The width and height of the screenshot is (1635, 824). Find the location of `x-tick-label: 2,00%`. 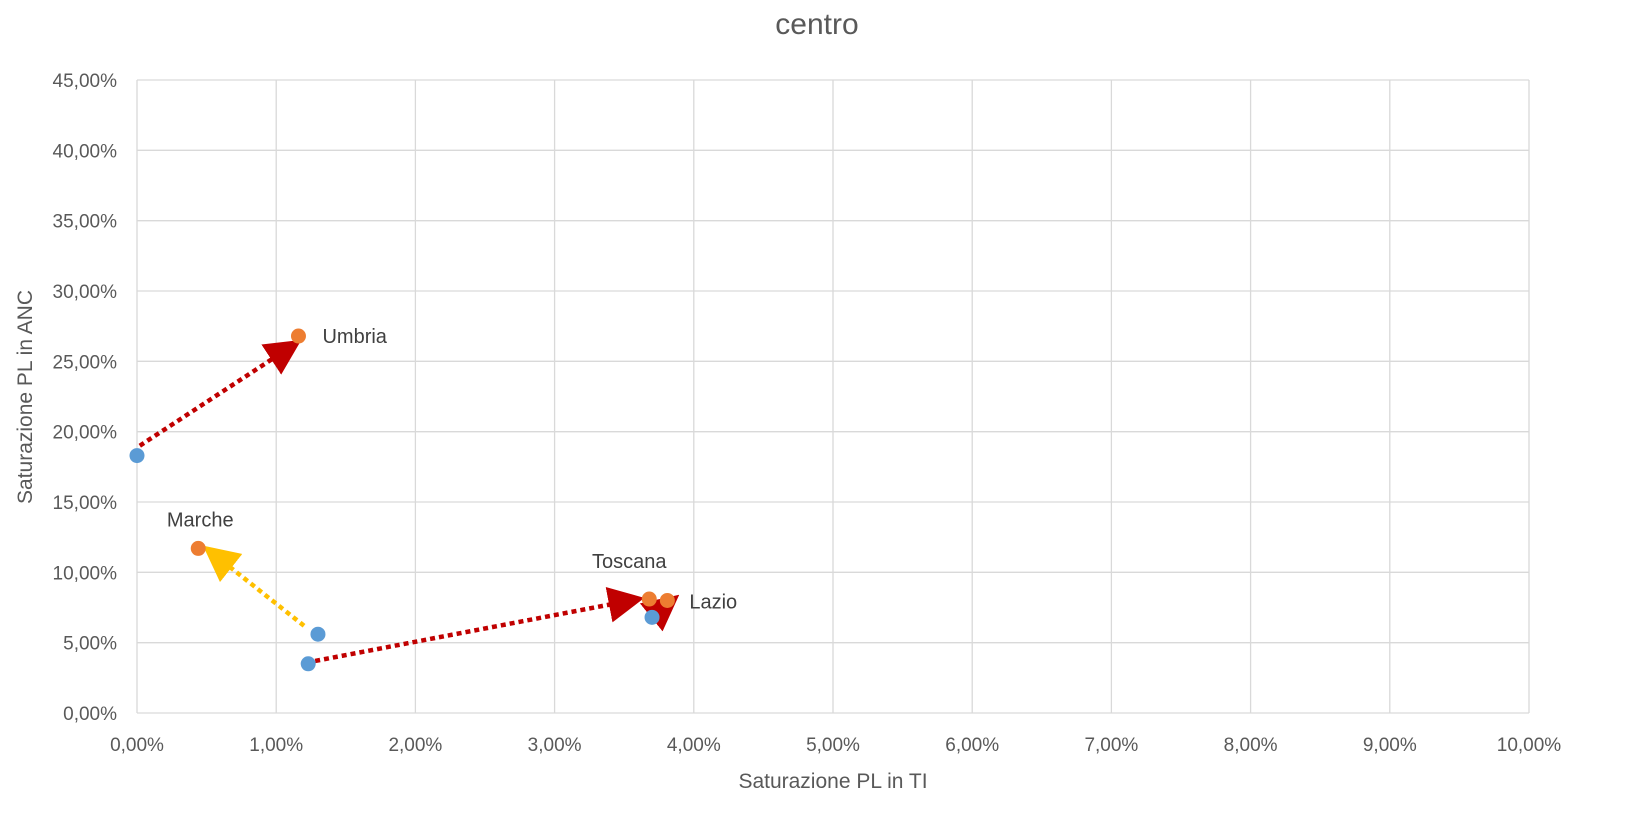

x-tick-label: 2,00% is located at coordinates (415, 745).